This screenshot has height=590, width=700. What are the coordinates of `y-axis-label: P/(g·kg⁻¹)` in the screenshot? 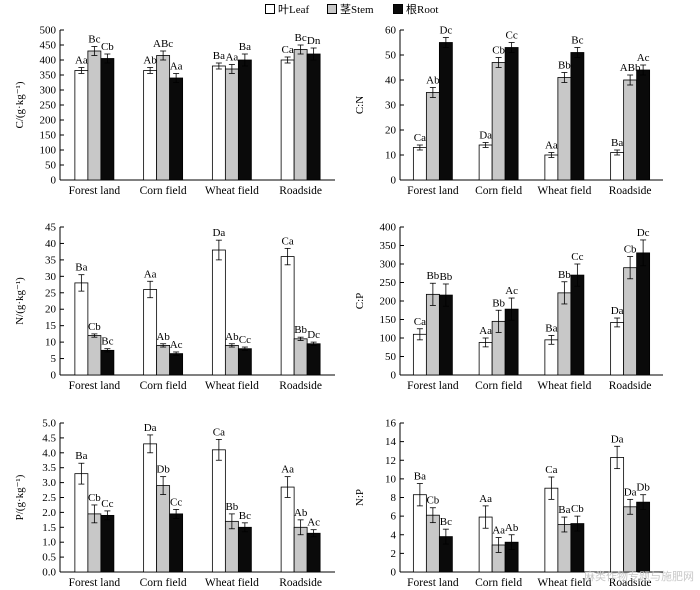 It's located at (20, 497).